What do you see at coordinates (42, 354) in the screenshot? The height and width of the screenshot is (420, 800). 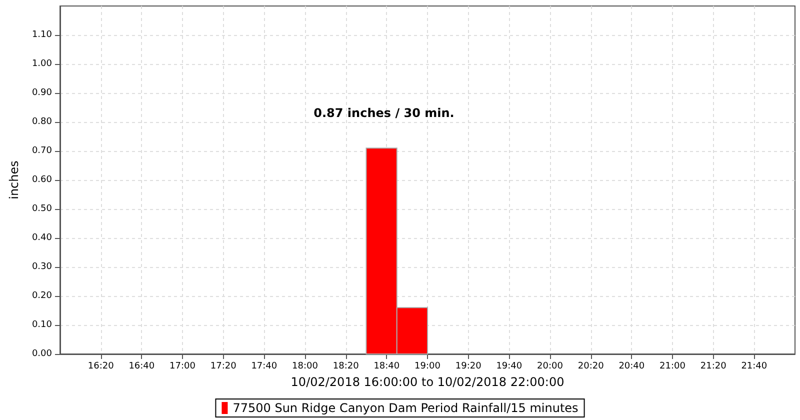 I see `y-tick-label: 0.00` at bounding box center [42, 354].